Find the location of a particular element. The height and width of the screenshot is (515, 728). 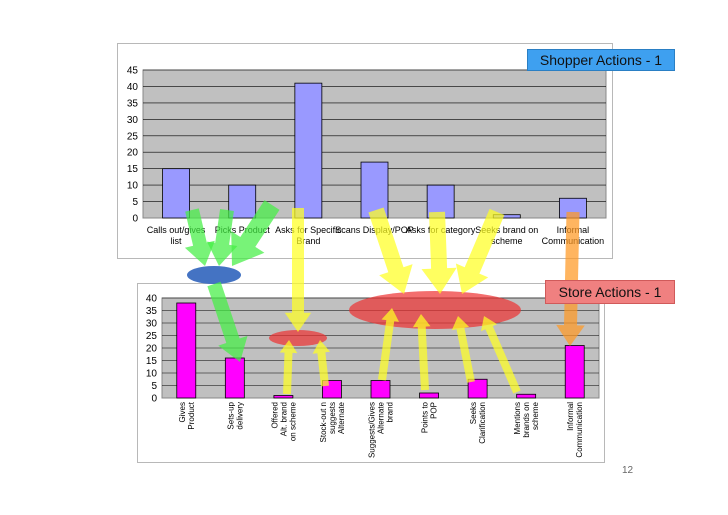

svg-text: Points toPOP is located at coordinates (430, 417).